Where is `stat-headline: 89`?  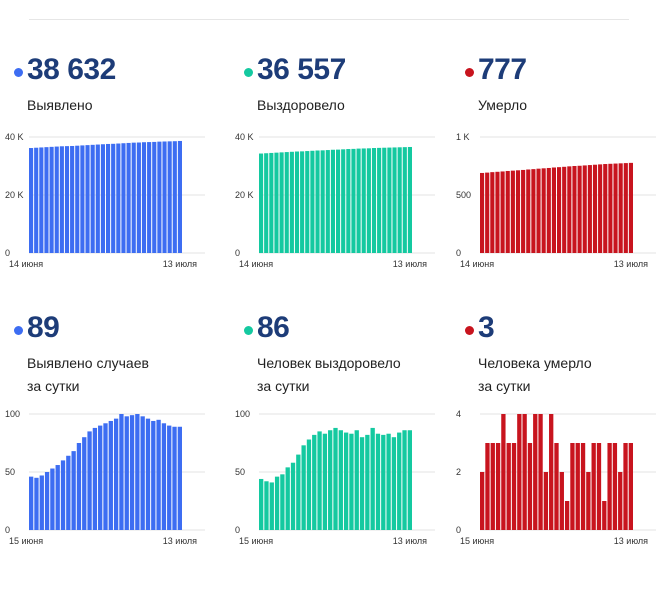 stat-headline: 89 is located at coordinates (37, 328).